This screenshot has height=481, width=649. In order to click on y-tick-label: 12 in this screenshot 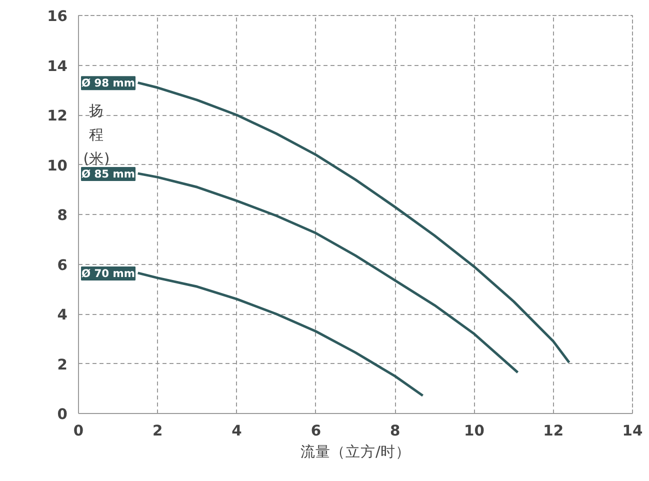, I will do `click(57, 116)`.